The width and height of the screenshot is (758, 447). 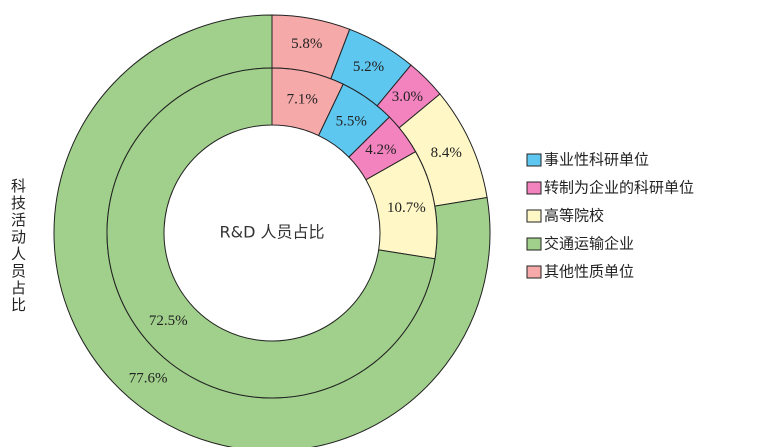 What do you see at coordinates (148, 378) in the screenshot?
I see `value-label: 77.6%` at bounding box center [148, 378].